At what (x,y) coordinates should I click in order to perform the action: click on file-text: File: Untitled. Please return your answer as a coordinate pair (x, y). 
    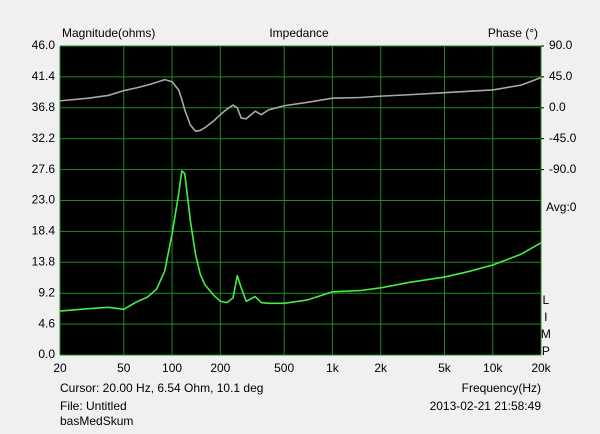
    Looking at the image, I should click on (93, 406).